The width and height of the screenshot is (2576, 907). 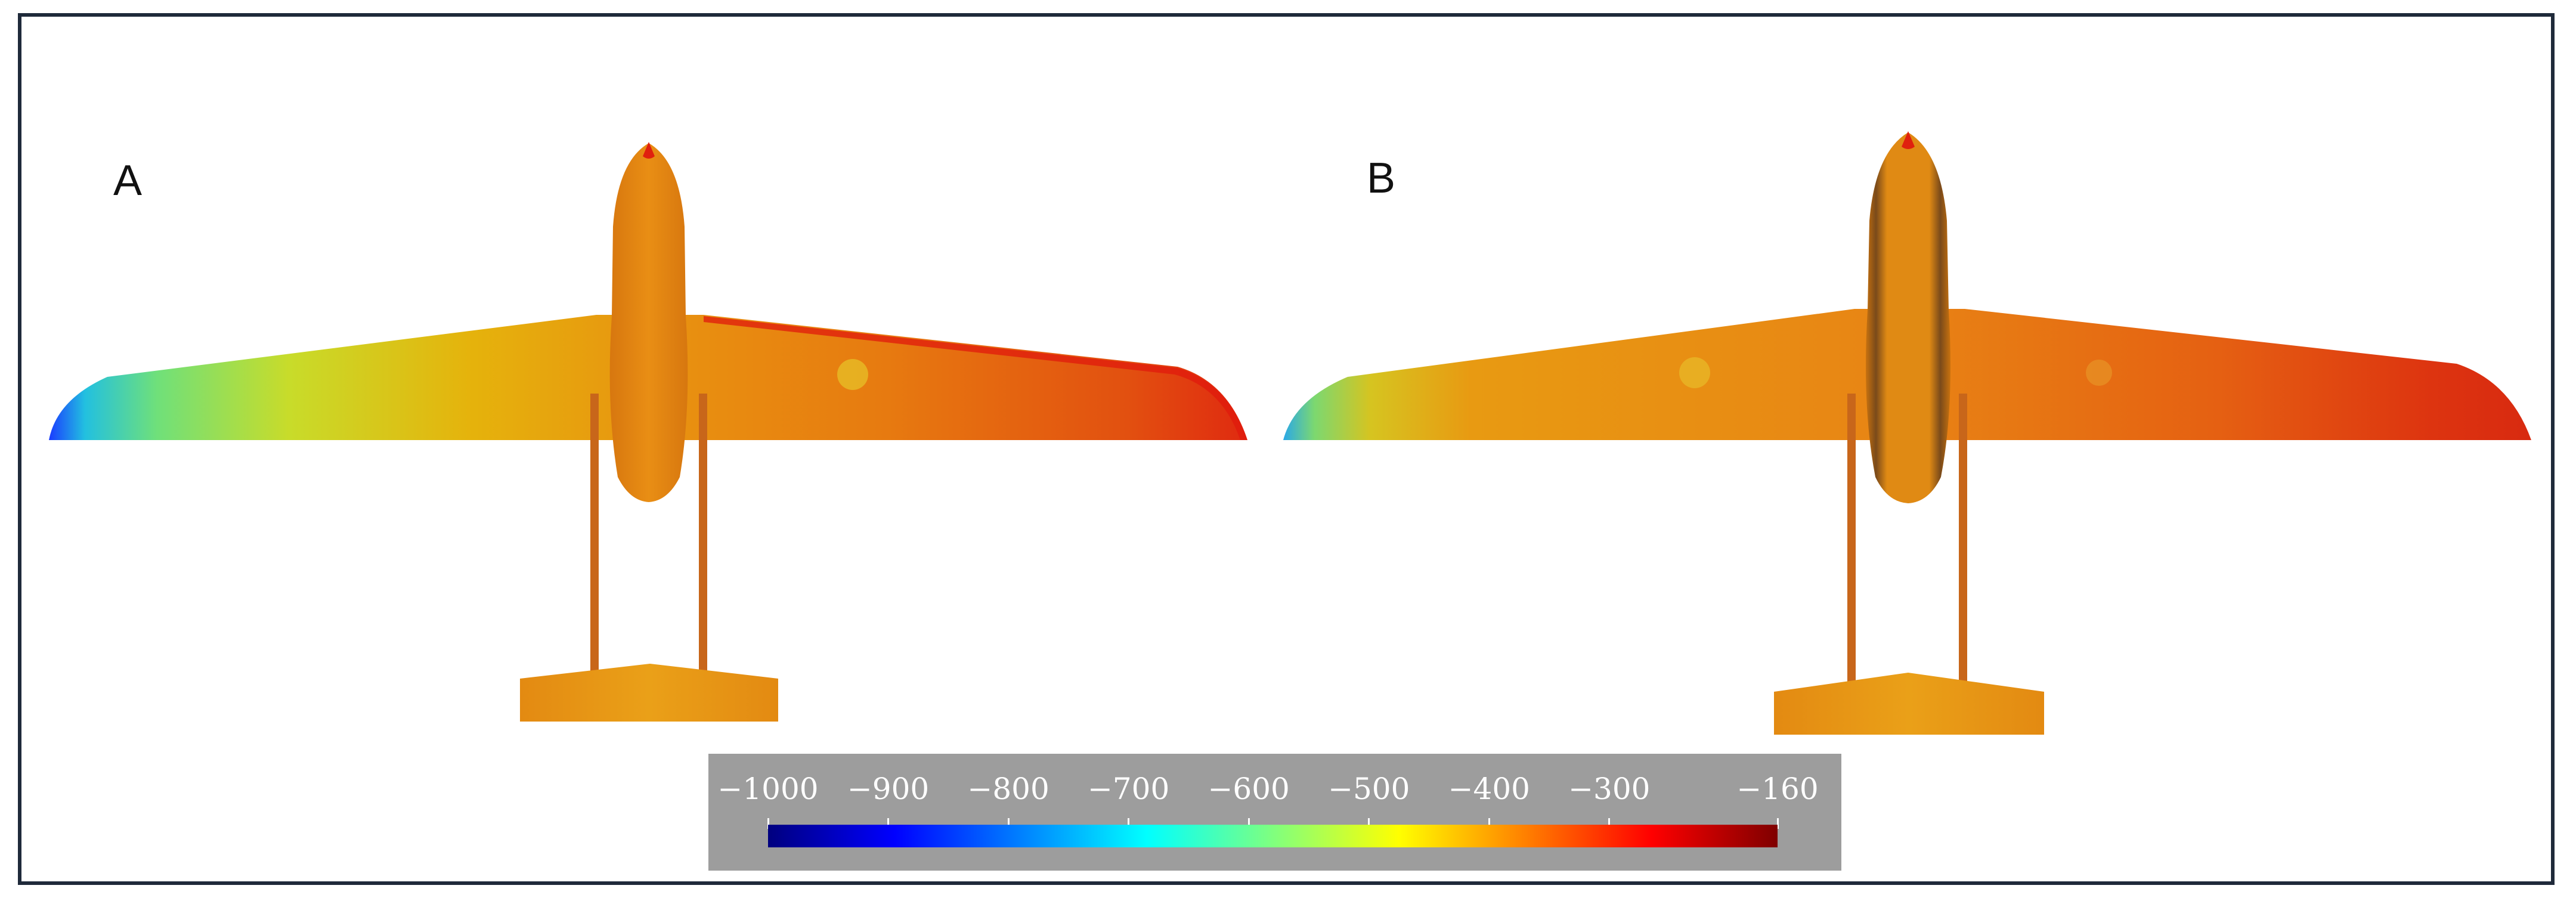 I want to click on aircraft-b-left-boom, so click(x=1851, y=555).